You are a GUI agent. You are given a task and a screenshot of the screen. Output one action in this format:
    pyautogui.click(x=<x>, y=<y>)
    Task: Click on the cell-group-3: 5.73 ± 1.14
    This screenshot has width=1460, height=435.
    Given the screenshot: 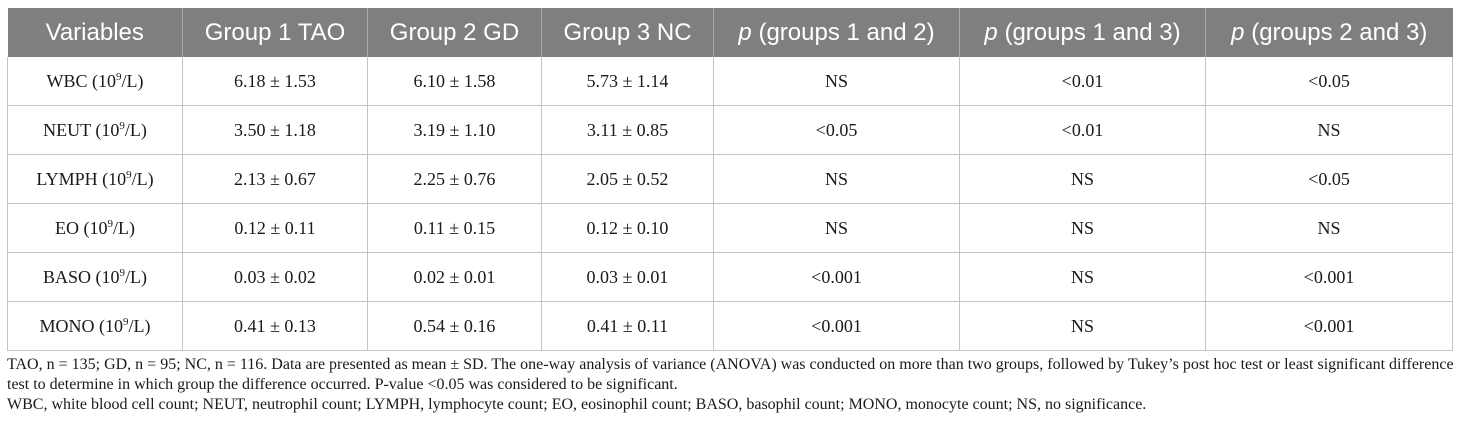 What is the action you would take?
    pyautogui.click(x=627, y=81)
    